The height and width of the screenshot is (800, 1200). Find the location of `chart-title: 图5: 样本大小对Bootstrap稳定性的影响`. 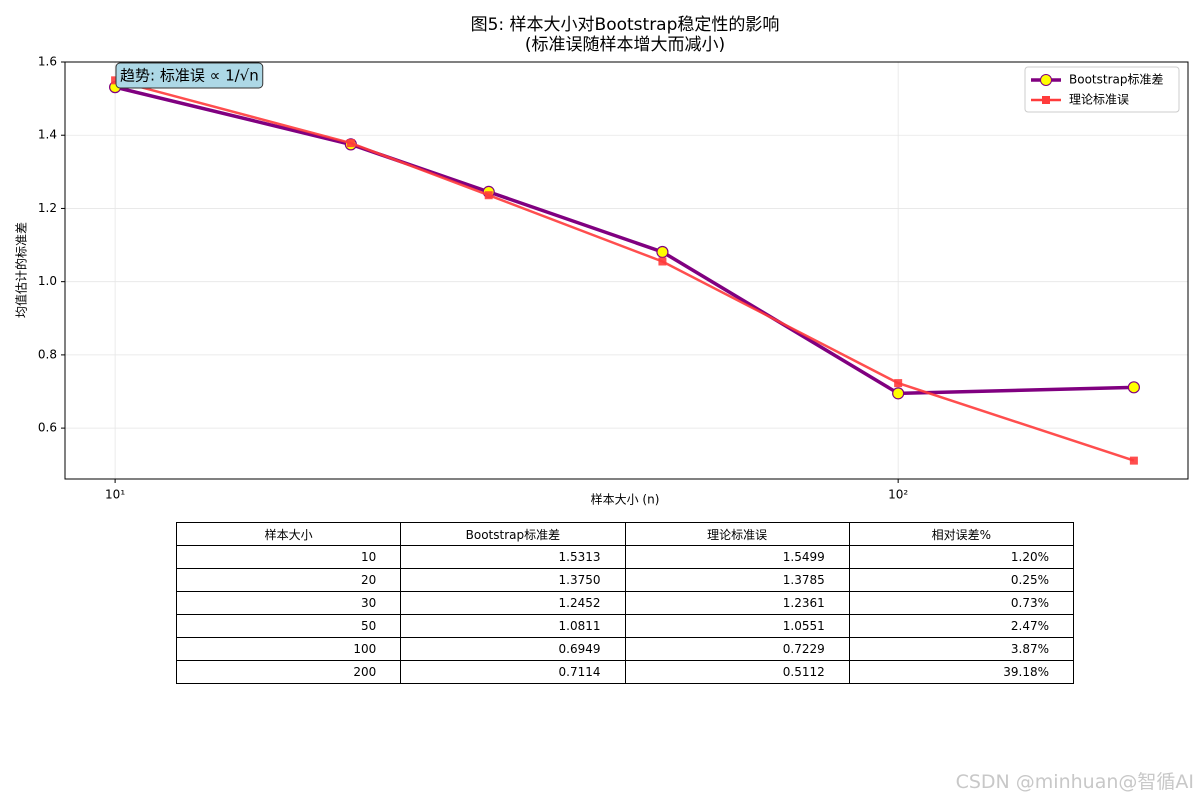

chart-title: 图5: 样本大小对Bootstrap稳定性的影响 is located at coordinates (625, 25).